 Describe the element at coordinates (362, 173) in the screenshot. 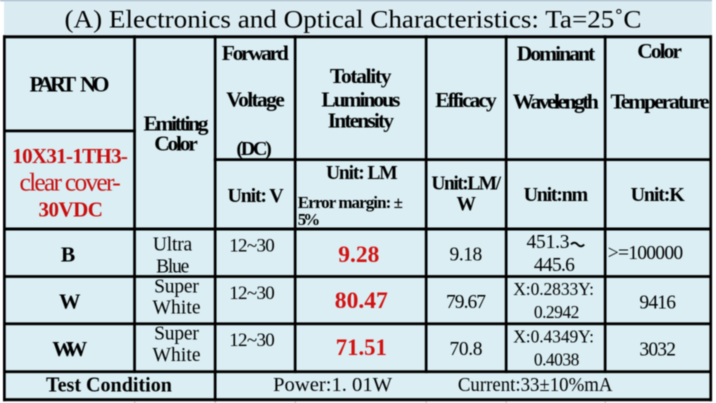

I see `svg-text: Unit: LM` at that location.